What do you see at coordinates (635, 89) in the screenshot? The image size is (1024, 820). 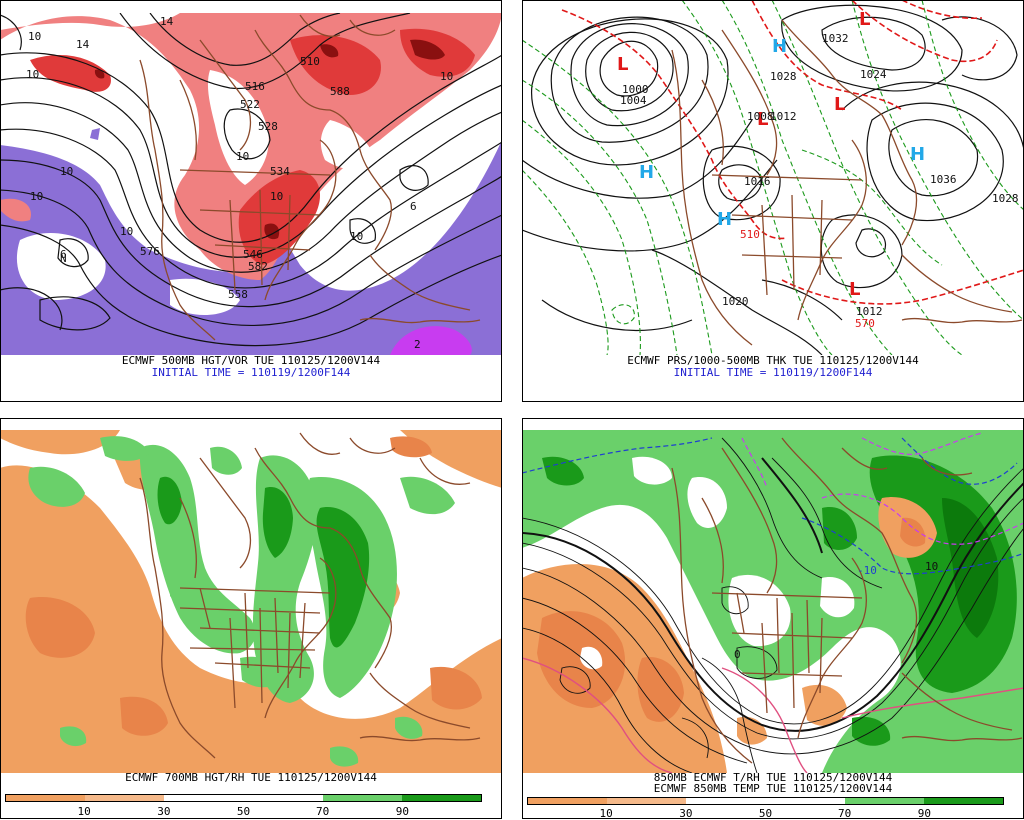 I see `isobar-label: 1000` at bounding box center [635, 89].